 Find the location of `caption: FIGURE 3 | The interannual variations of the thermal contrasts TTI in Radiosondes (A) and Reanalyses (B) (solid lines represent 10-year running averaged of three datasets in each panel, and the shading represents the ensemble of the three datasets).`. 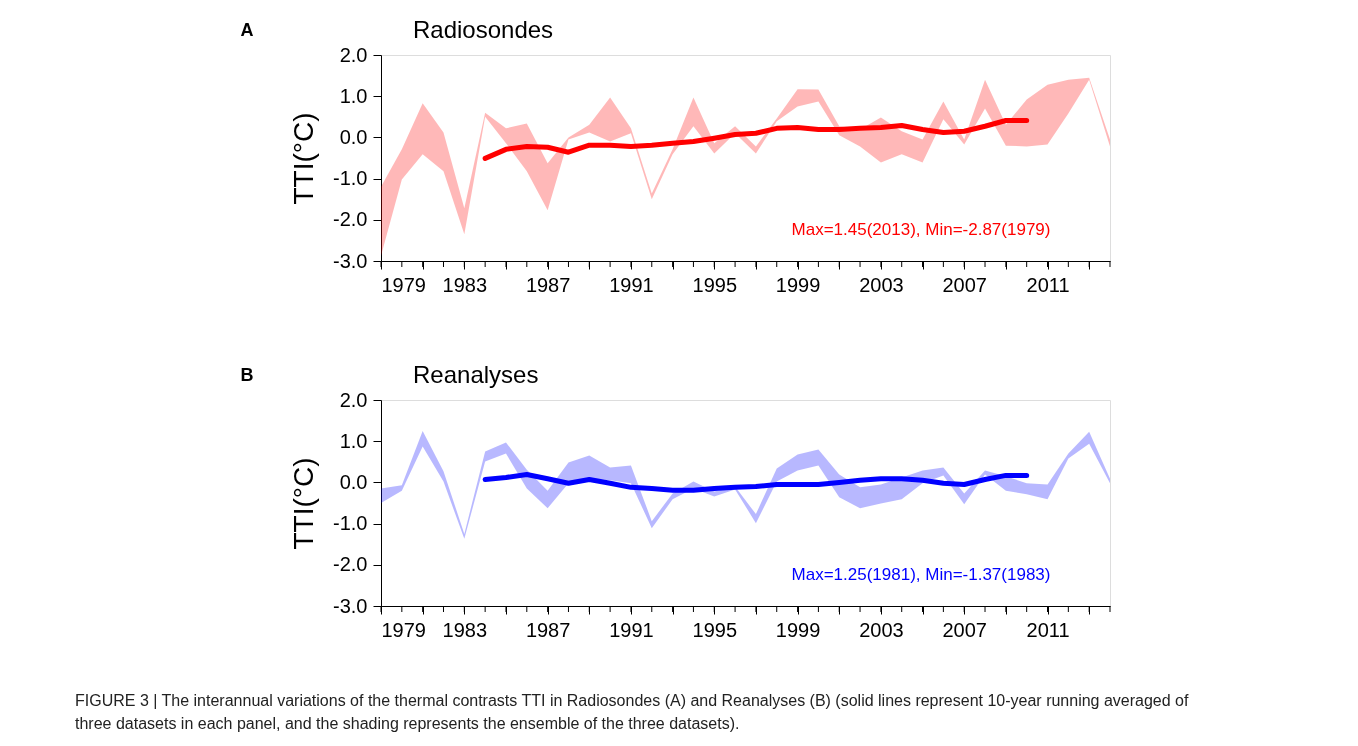

caption: FIGURE 3 | The interannual variations of the thermal contrasts TTI in Radiosondes (A) and Reanalyses (B) (solid lines represent 10-year running averaged of three datasets in each panel, and the shading represents the ensemble of the three datasets). is located at coordinates (632, 712).